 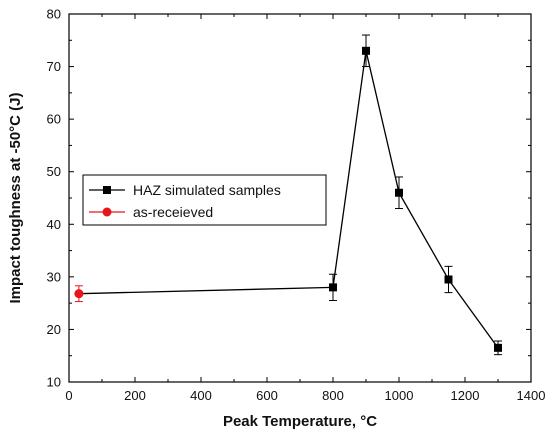 I want to click on legend: HAZ simulated samples as-receieved, so click(x=204, y=200).